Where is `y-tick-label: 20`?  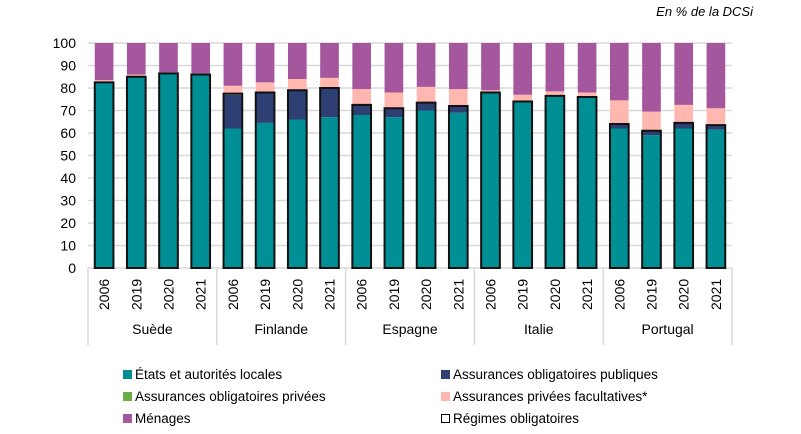
y-tick-label: 20 is located at coordinates (68, 223).